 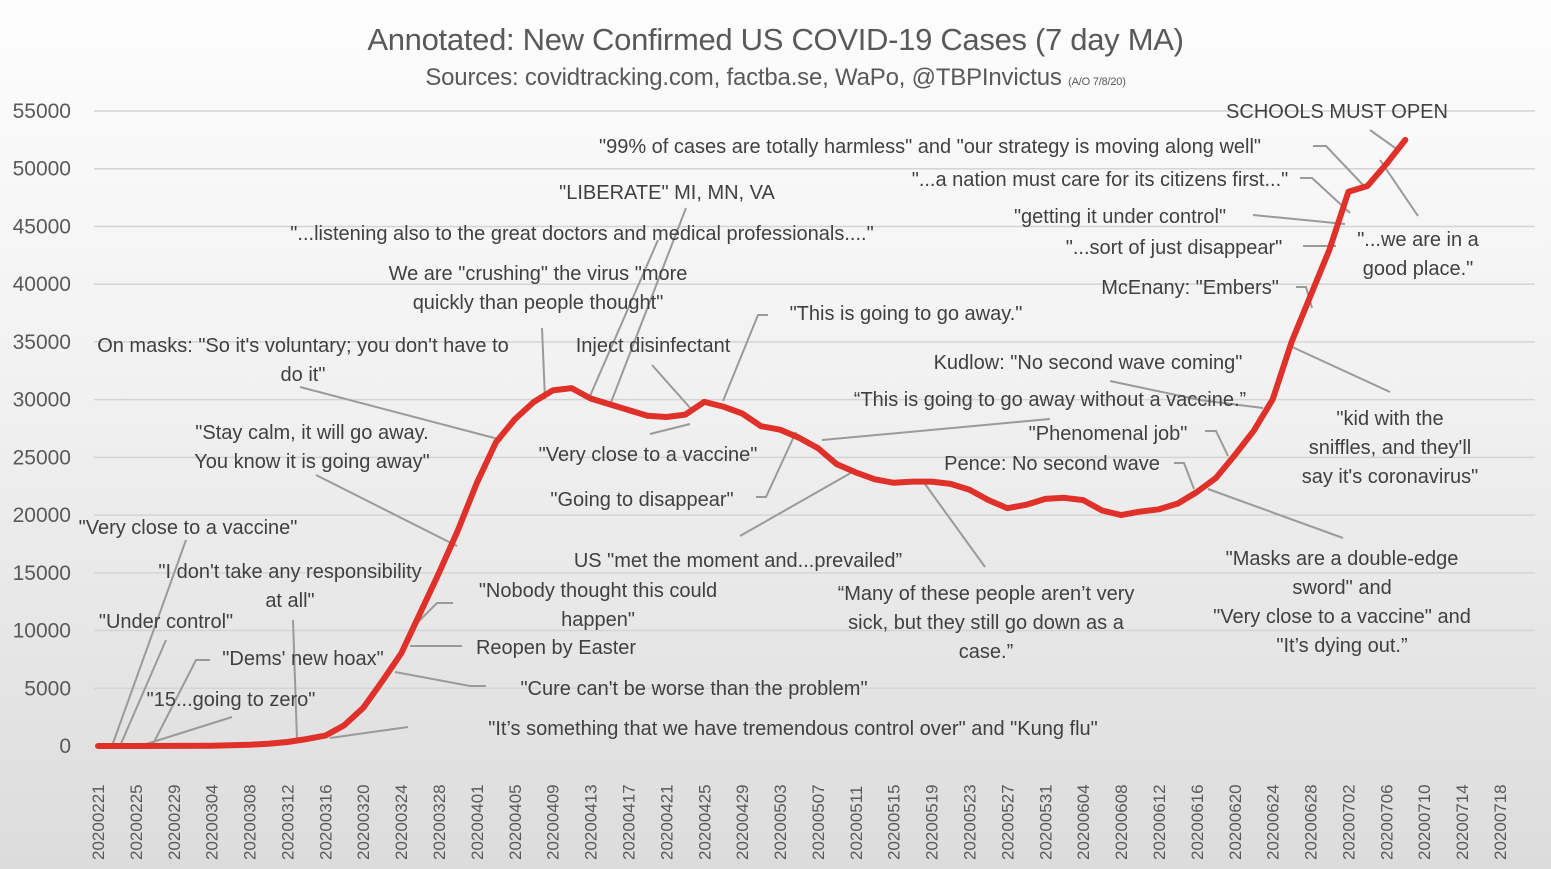 I want to click on x-tick-label: 20200706, so click(x=1386, y=822).